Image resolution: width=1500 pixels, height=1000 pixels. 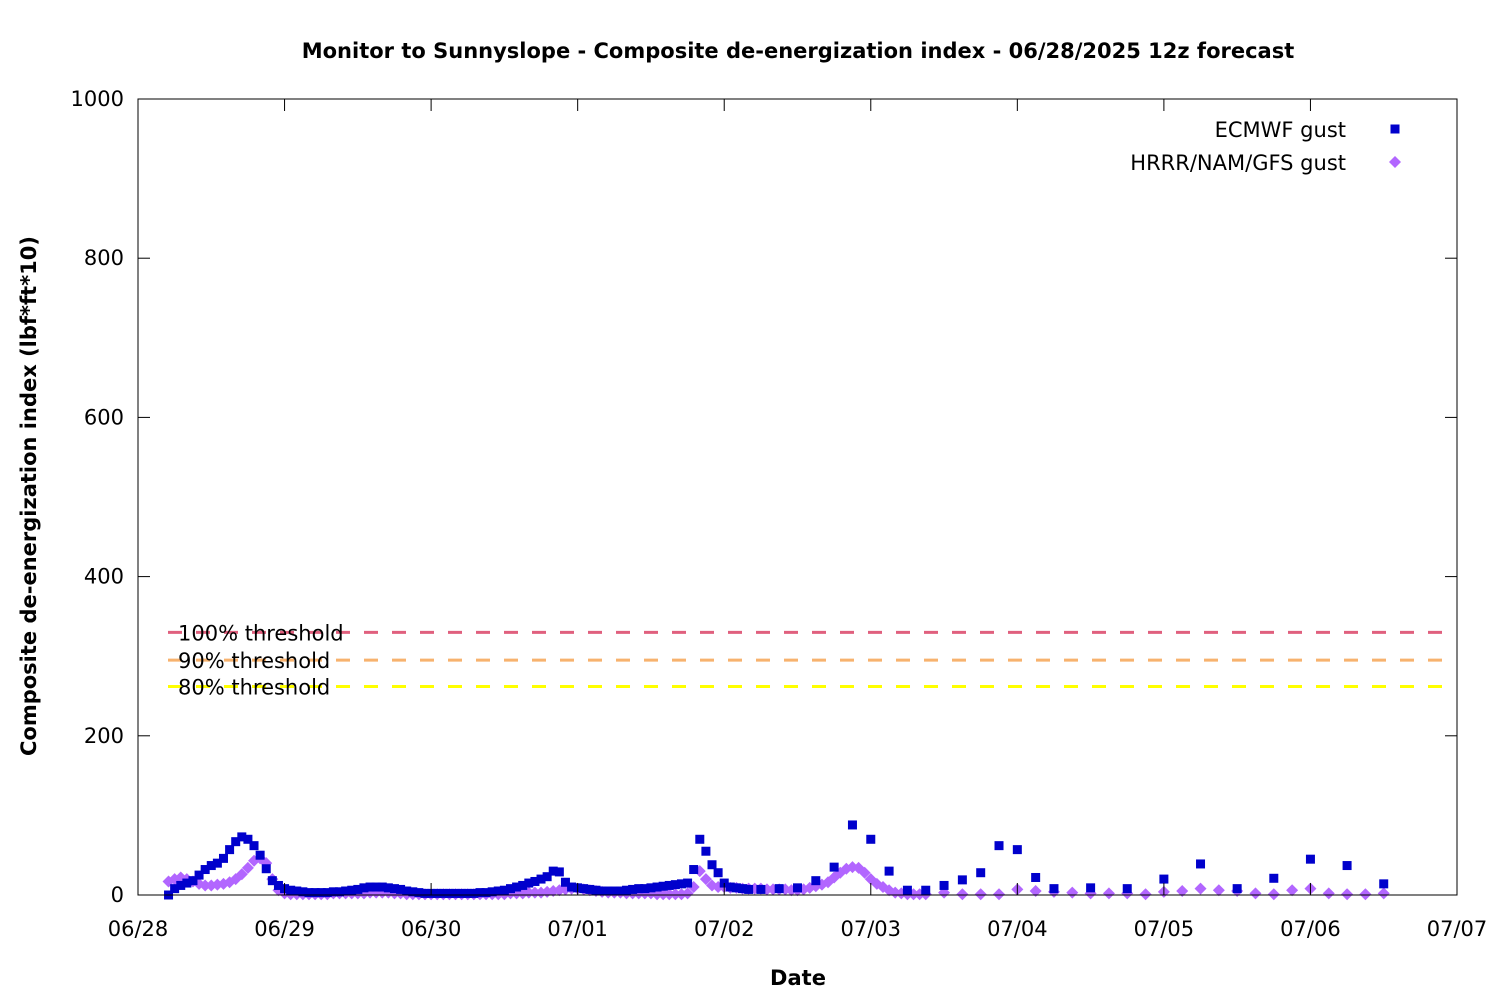 What do you see at coordinates (284, 929) in the screenshot?
I see `x-tick-label: 06/29` at bounding box center [284, 929].